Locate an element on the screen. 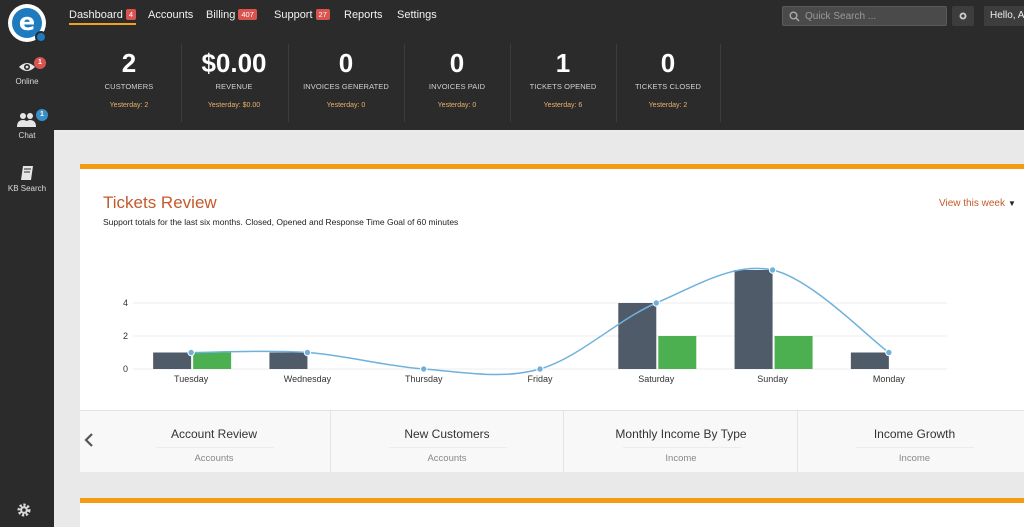 The image size is (1024, 527). nav-reports: Reports is located at coordinates (363, 15).